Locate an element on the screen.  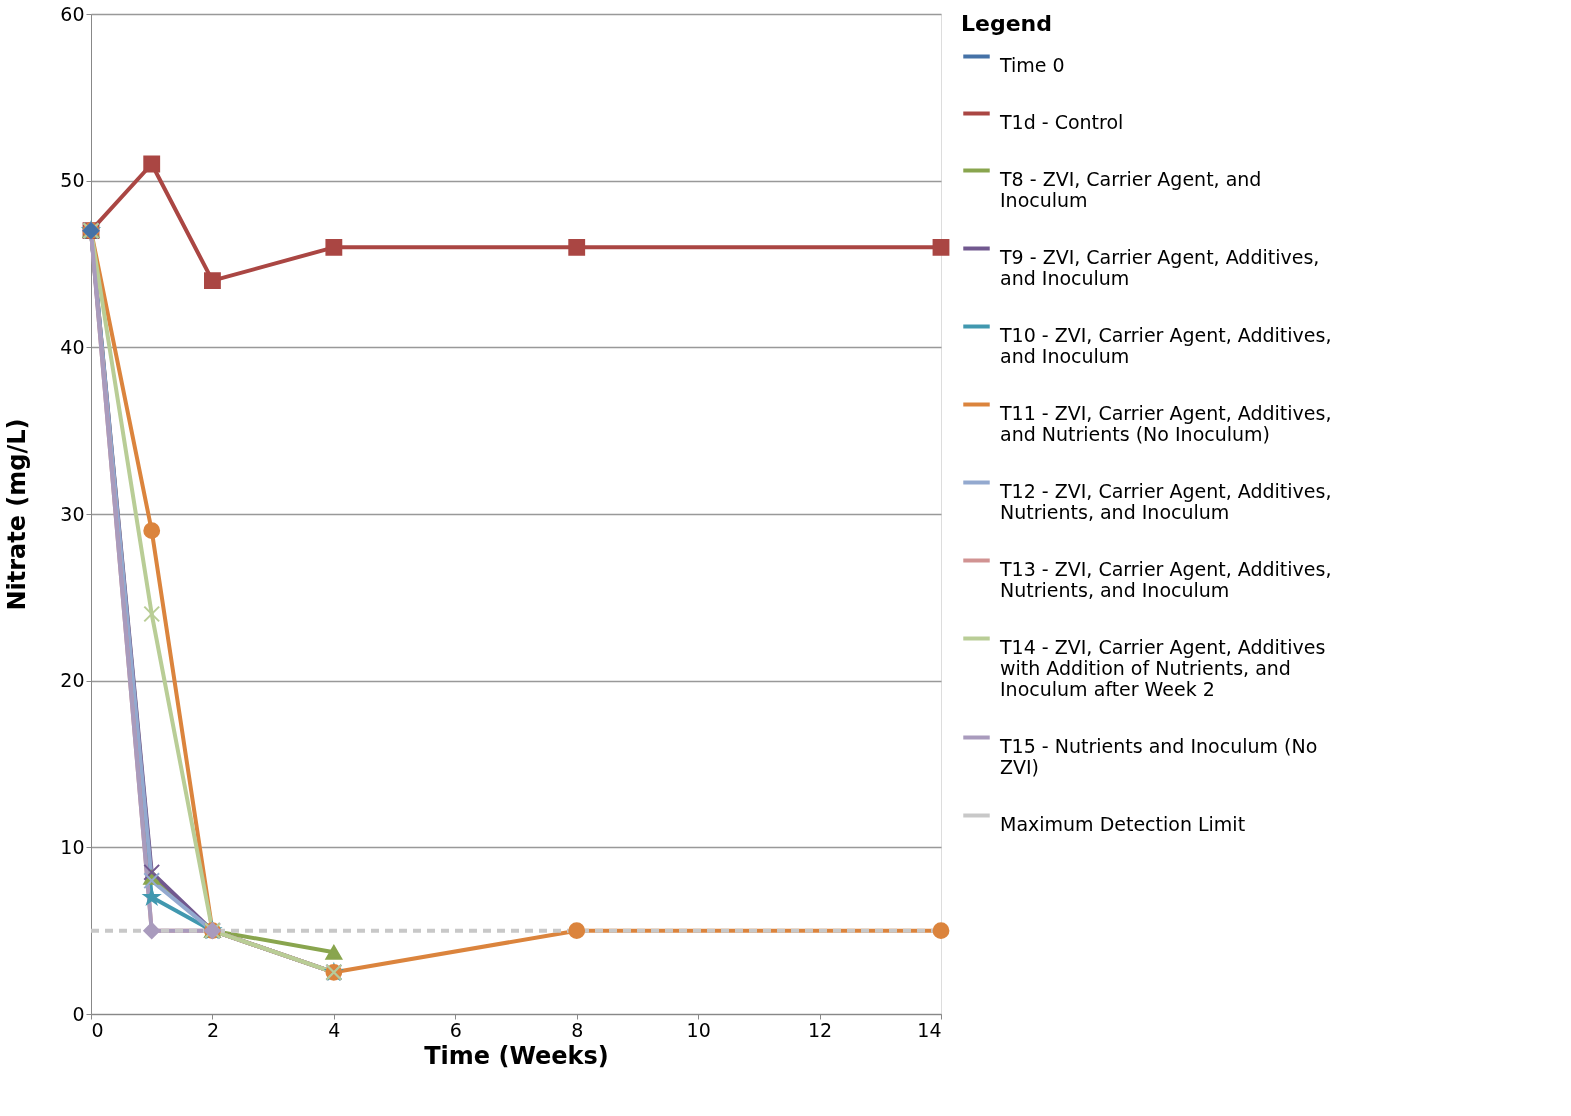
x-tick-label: 4 is located at coordinates (334, 1029).